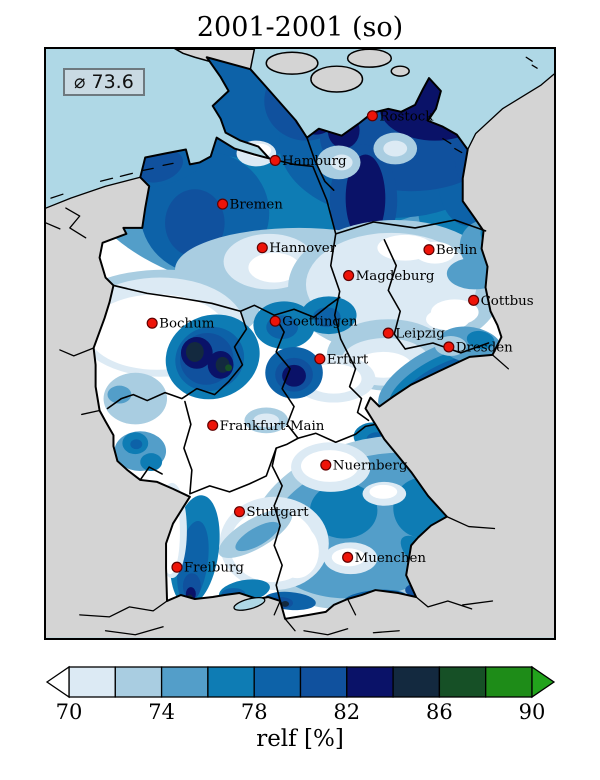 This screenshot has width=600, height=780. What do you see at coordinates (449, 347) in the screenshot?
I see `city-marker-dresden` at bounding box center [449, 347].